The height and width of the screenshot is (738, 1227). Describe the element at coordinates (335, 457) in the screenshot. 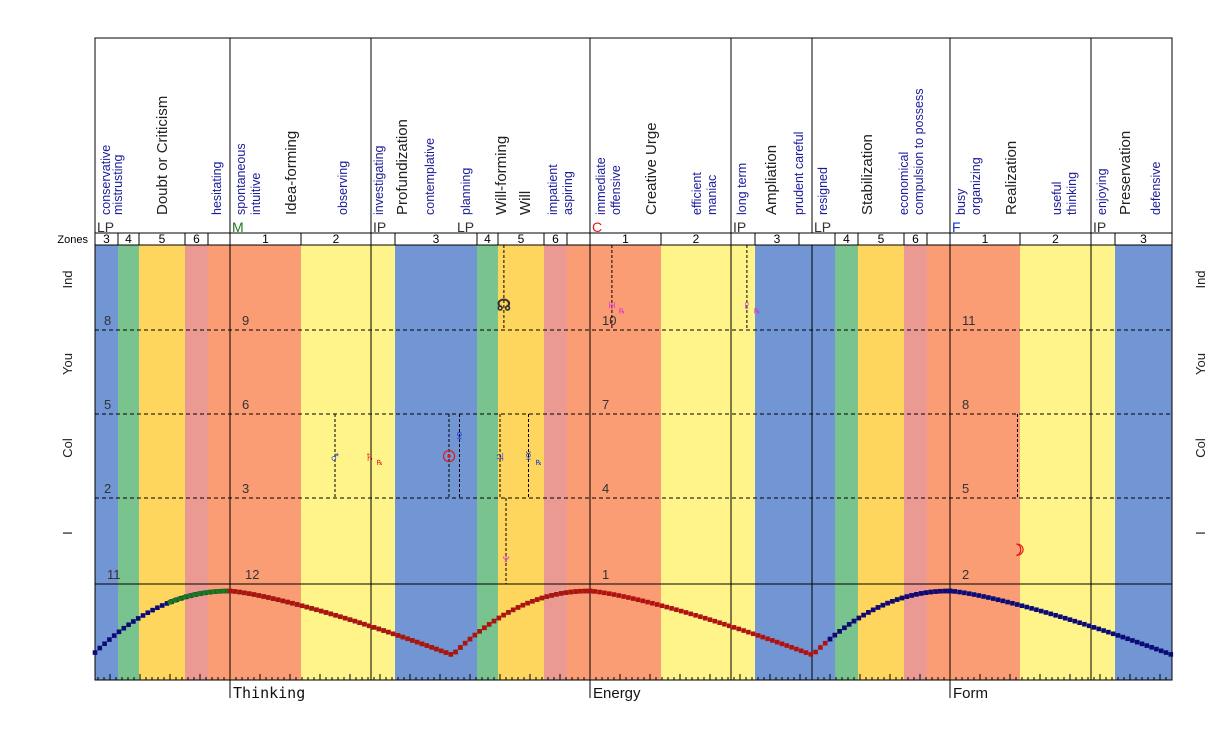

I see `planet-mars-icon: ♂` at that location.